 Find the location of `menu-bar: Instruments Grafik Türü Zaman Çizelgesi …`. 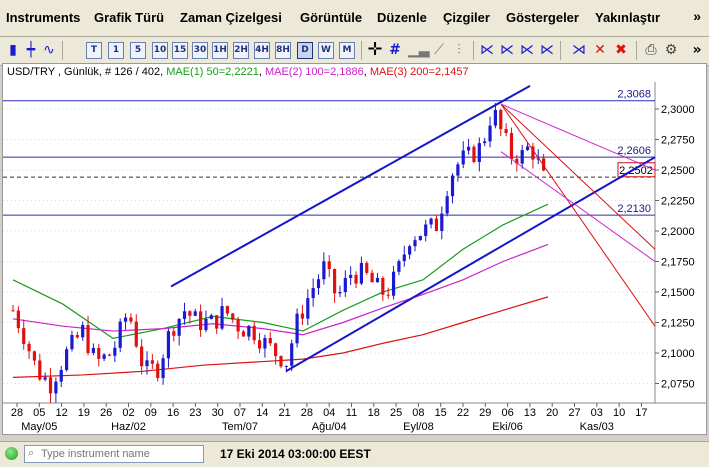

menu-bar: Instruments Grafik Türü Zaman Çizelgesi … is located at coordinates (354, 18).